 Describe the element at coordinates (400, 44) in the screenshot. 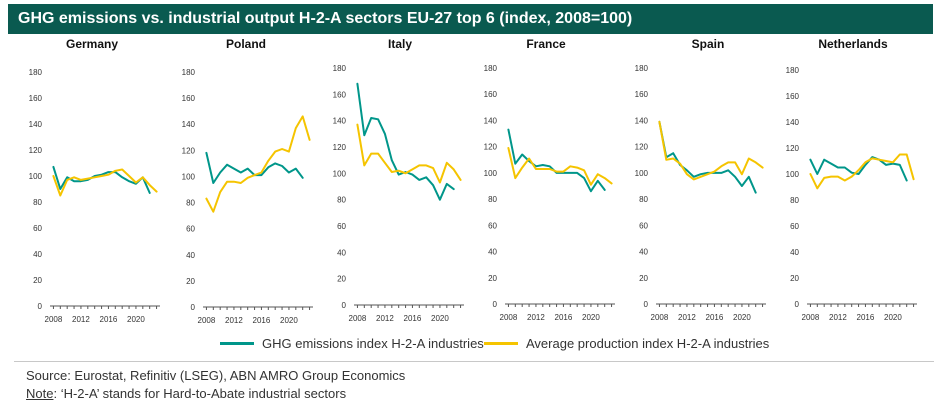

I see `panel-title-italy: Italy` at that location.